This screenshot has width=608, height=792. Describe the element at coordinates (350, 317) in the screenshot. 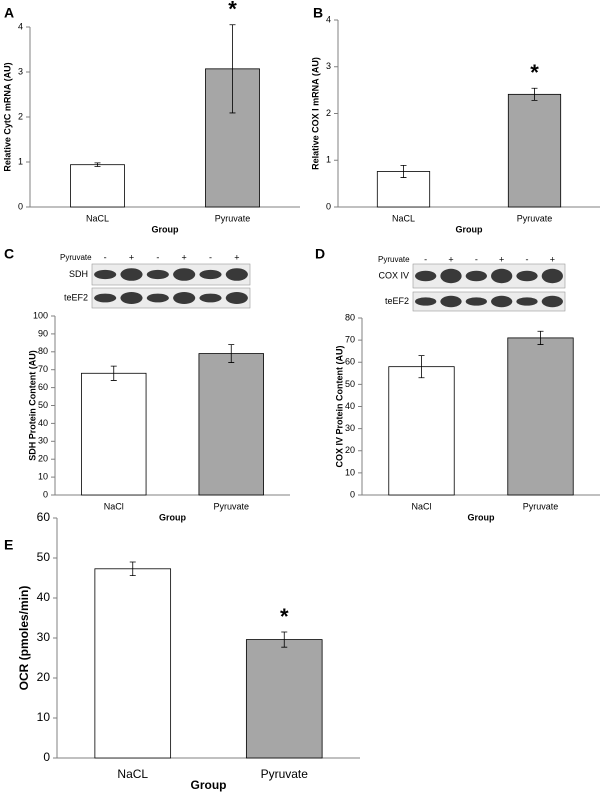

I see `y-tick-label: 80` at that location.